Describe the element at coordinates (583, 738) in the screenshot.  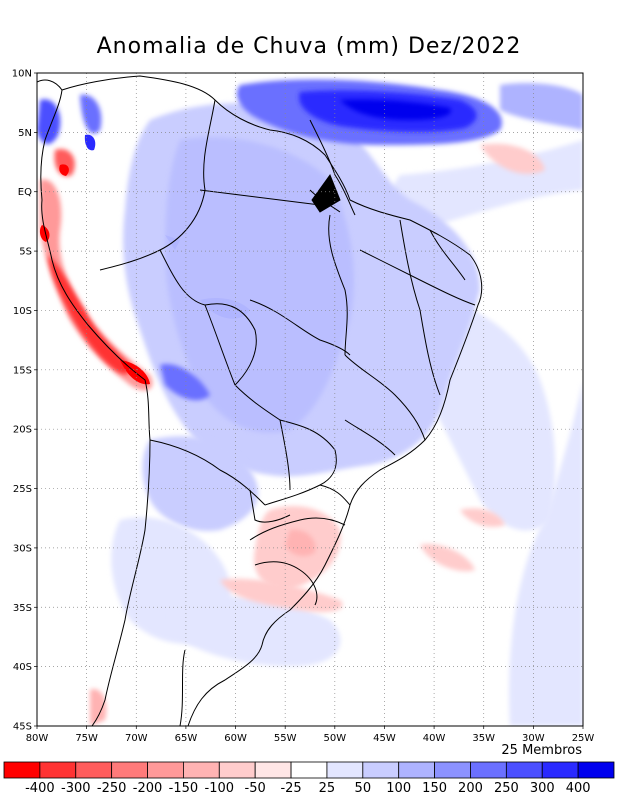
I see `lon-tick-label: 25W` at that location.